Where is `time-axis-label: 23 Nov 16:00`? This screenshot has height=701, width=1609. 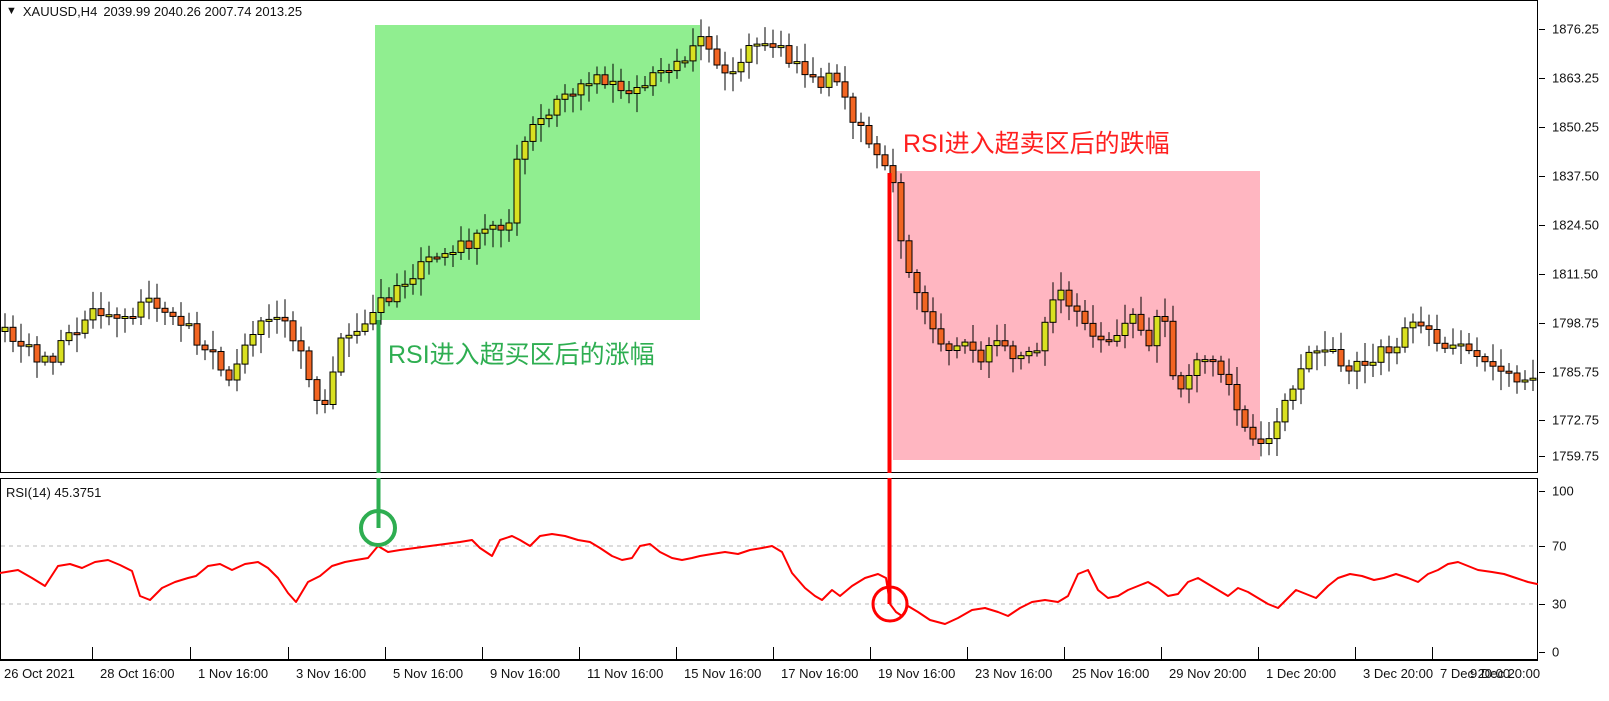
time-axis-label: 23 Nov 16:00 is located at coordinates (1014, 673).